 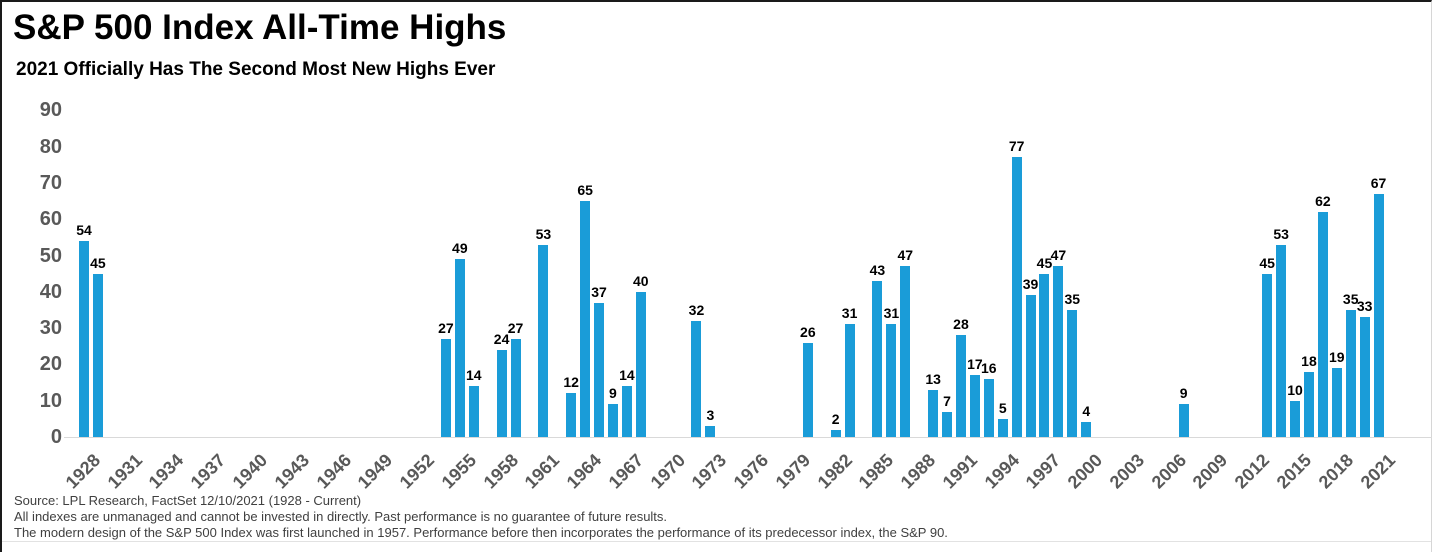 I want to click on bar-value-label-1987: 47, so click(x=905, y=255).